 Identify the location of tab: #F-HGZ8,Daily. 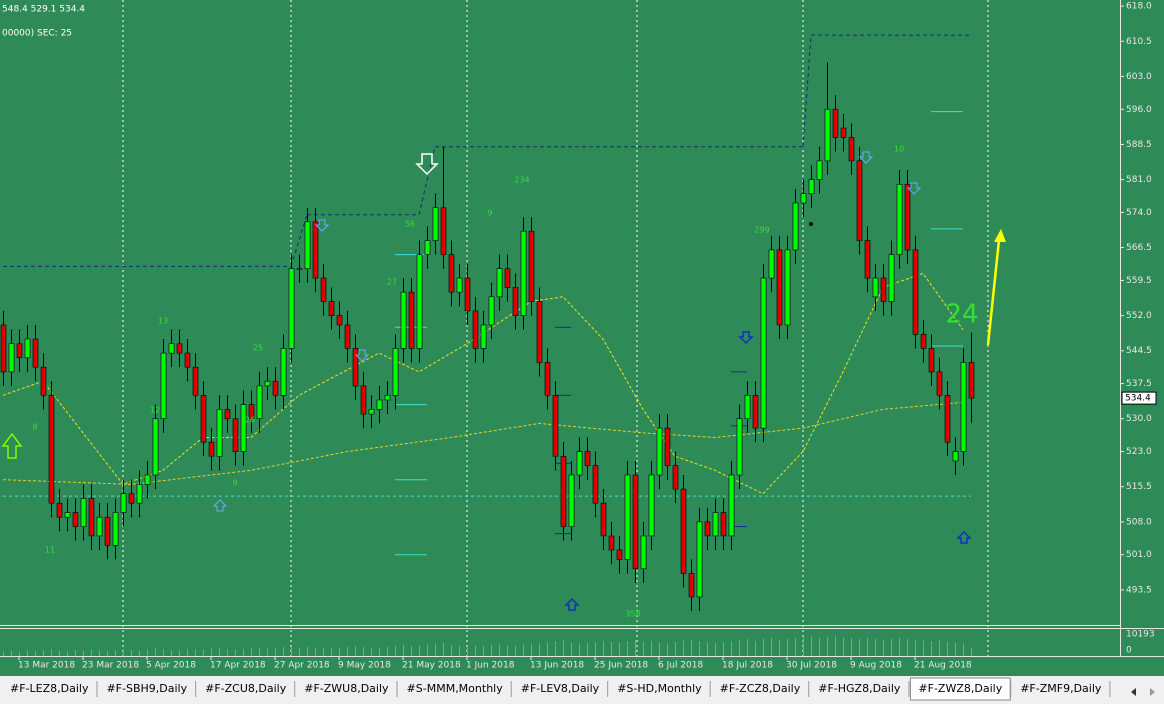
(859, 689).